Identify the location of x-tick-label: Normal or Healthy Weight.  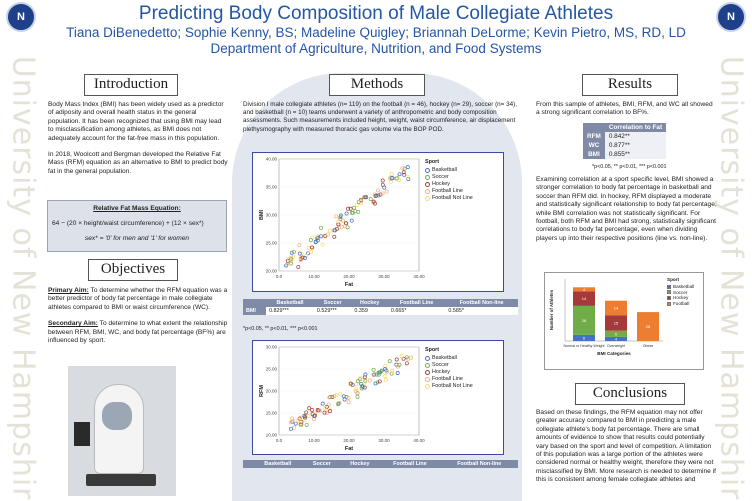
(583, 346).